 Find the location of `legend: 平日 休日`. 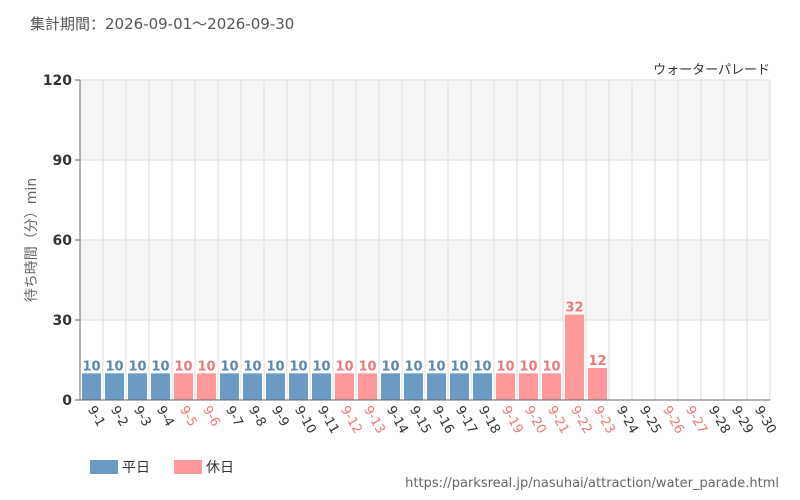

legend: 平日 休日 is located at coordinates (162, 468).